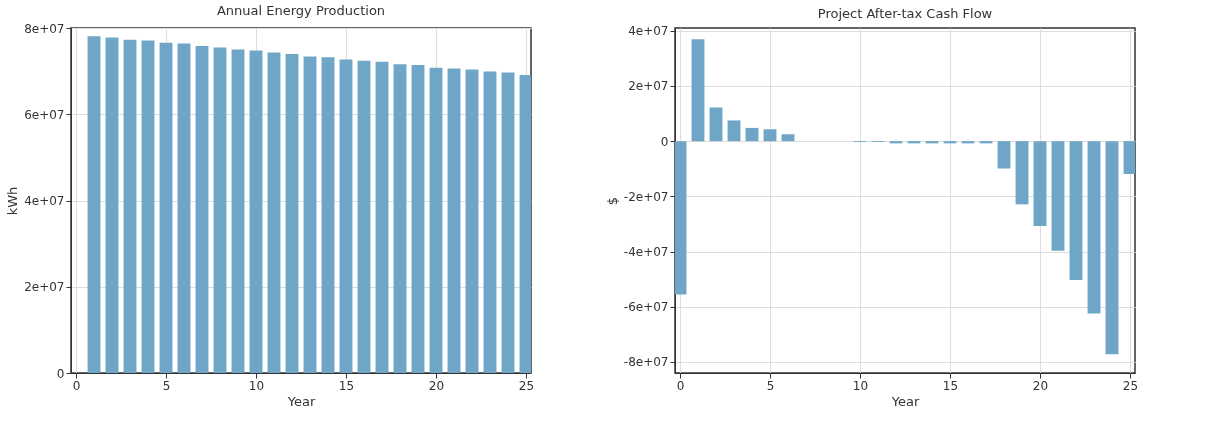  I want to click on y-tick-label: 8e+07, so click(44, 28).